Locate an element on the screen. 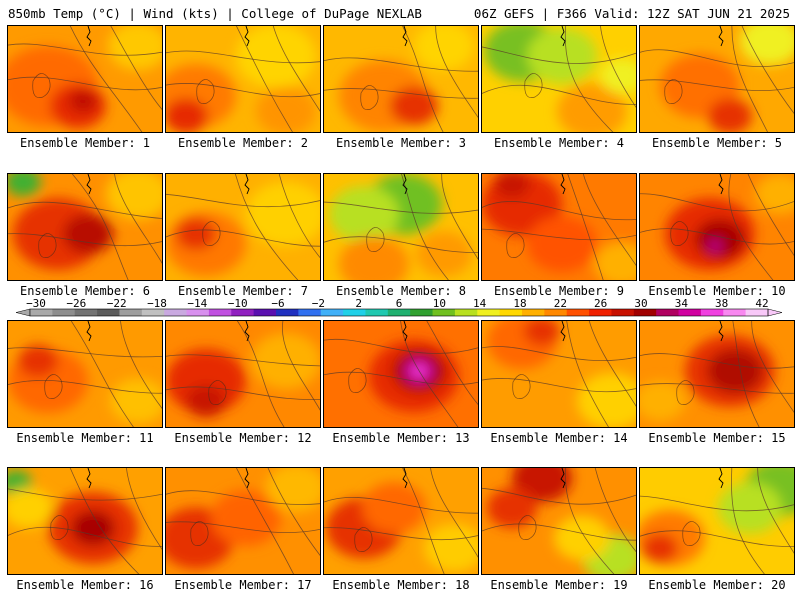  colorbar-tick-label: 18 is located at coordinates (519, 304).